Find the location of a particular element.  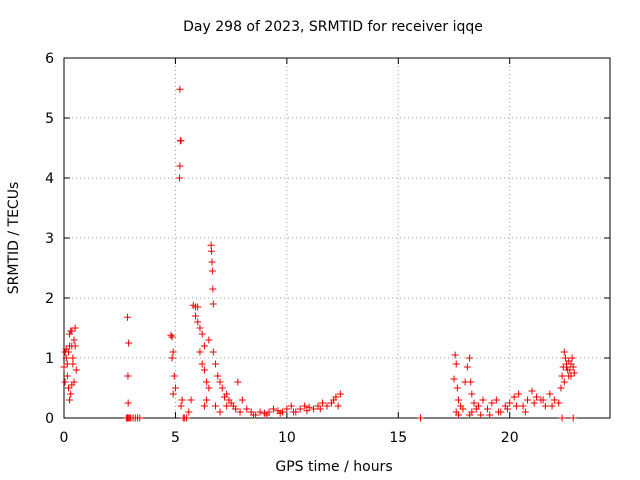

x-tick-label: 0 is located at coordinates (64, 438).